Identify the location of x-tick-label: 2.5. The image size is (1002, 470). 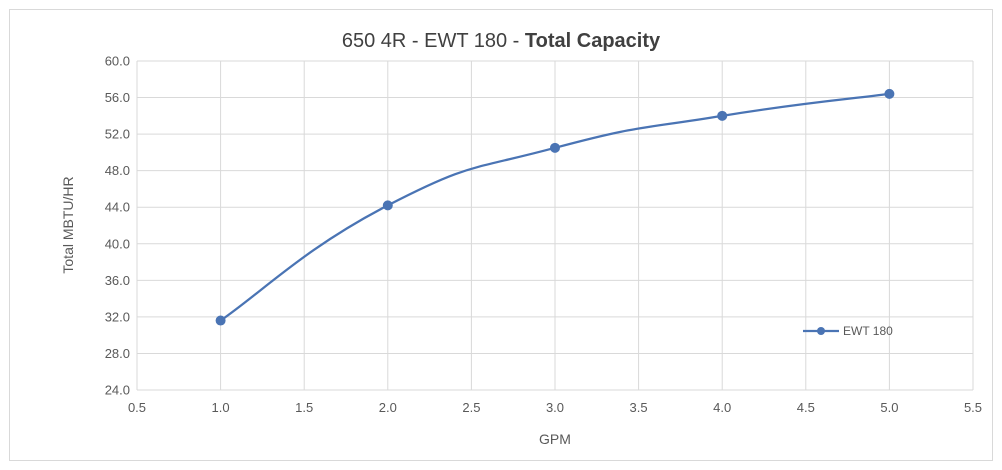
(471, 407).